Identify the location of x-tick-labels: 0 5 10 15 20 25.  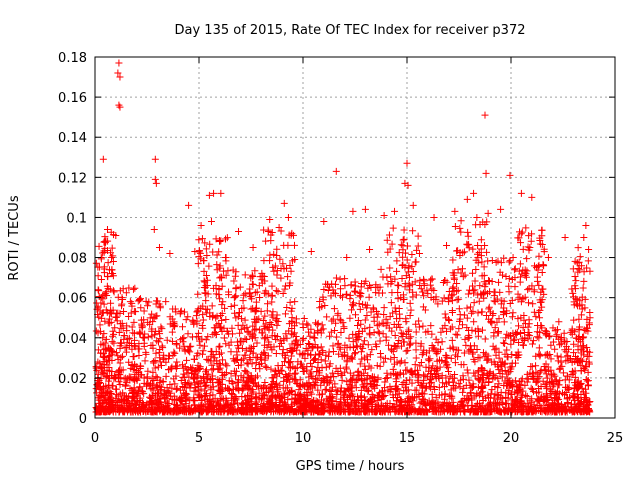
(357, 438).